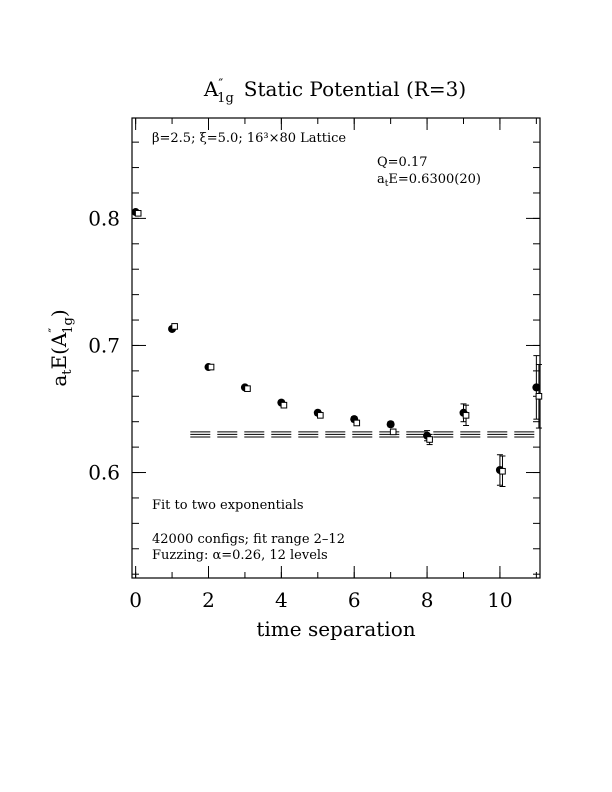 This screenshot has width=612, height=792. Describe the element at coordinates (104, 345) in the screenshot. I see `y-tick-label: 0.7` at that location.